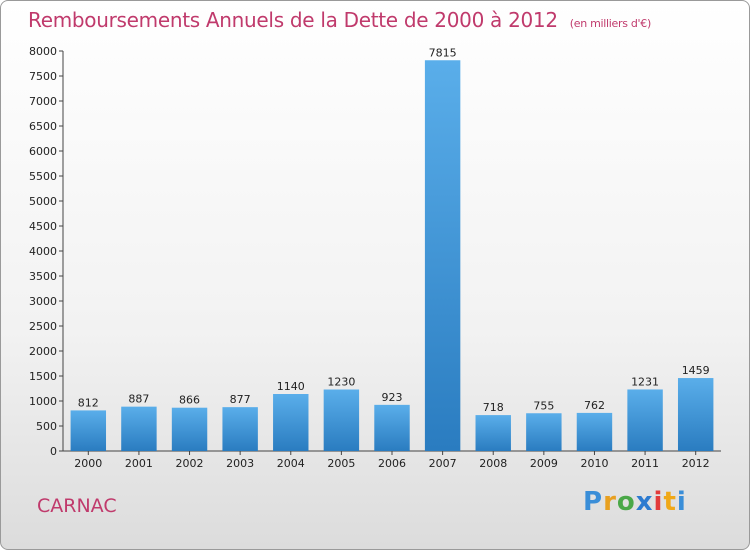 The width and height of the screenshot is (750, 550). What do you see at coordinates (696, 463) in the screenshot?
I see `x-tick-label-2012: 2012` at bounding box center [696, 463].